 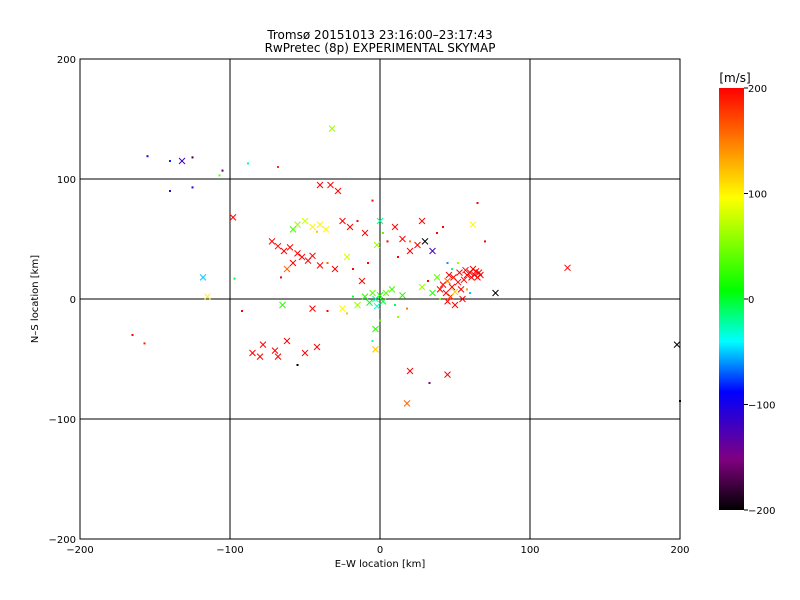 What do you see at coordinates (73, 300) in the screenshot?
I see `y-tick-label: 0` at bounding box center [73, 300].